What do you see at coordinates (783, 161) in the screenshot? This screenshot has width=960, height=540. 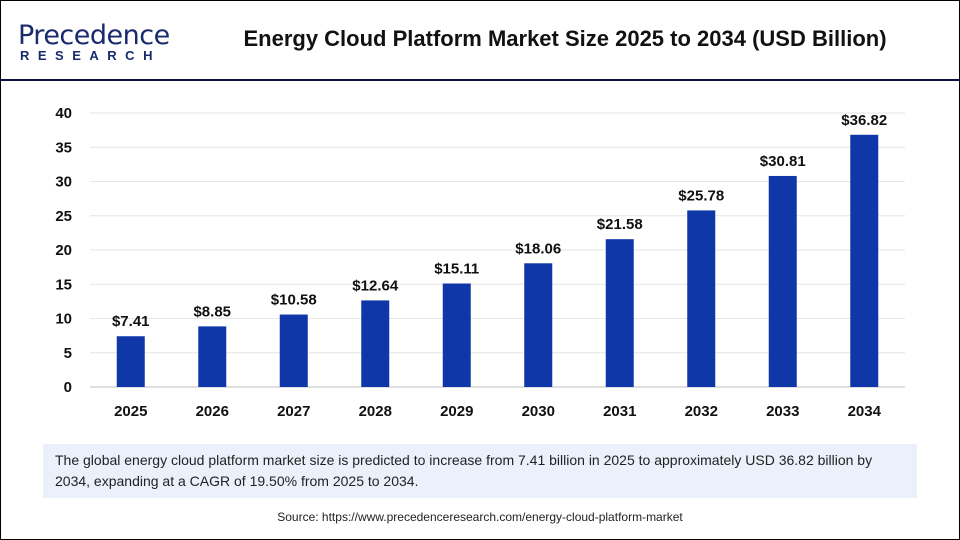 I see `data-label: $30.81` at bounding box center [783, 161].